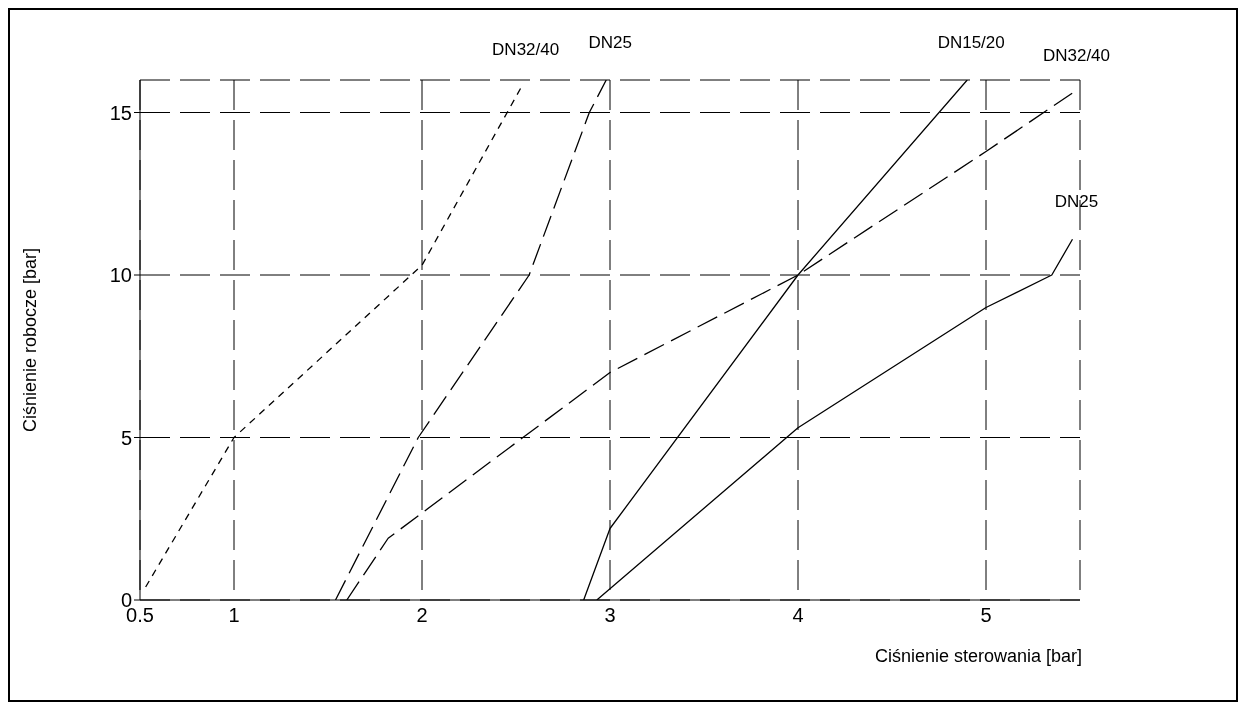  Describe the element at coordinates (30, 340) in the screenshot. I see `y-axis-title: Ciśnienie robocze [bar]` at that location.